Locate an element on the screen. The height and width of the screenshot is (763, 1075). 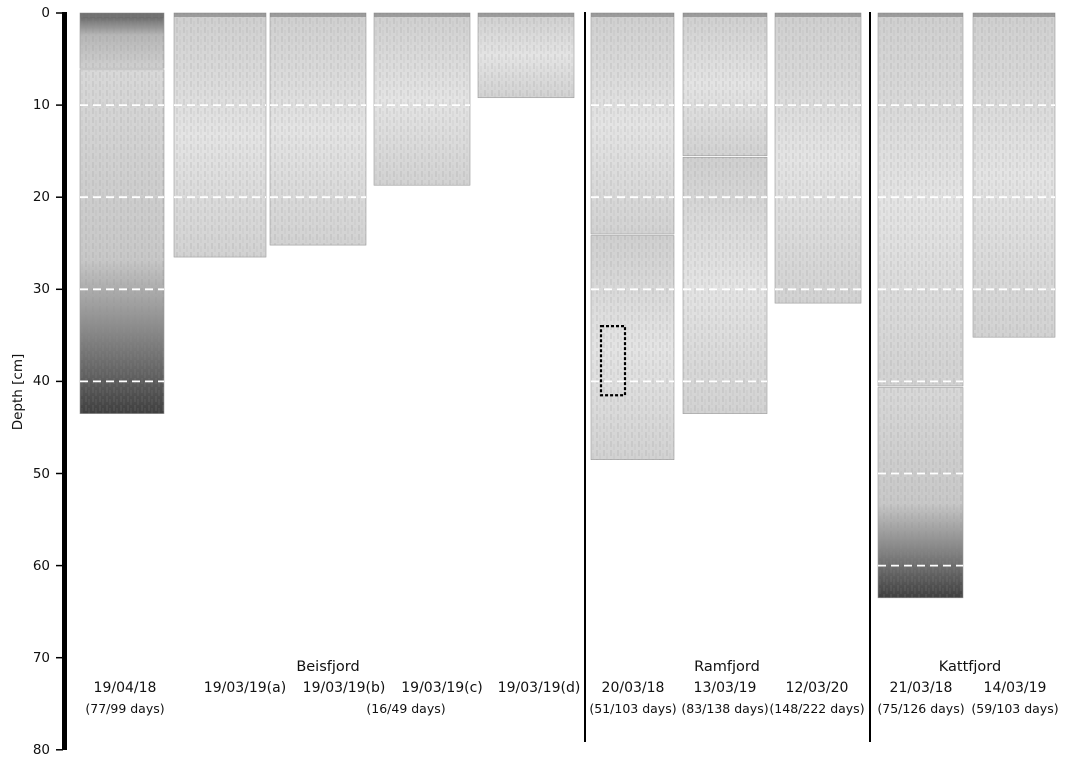
core-date-label: 19/03/19(b) is located at coordinates (344, 688).